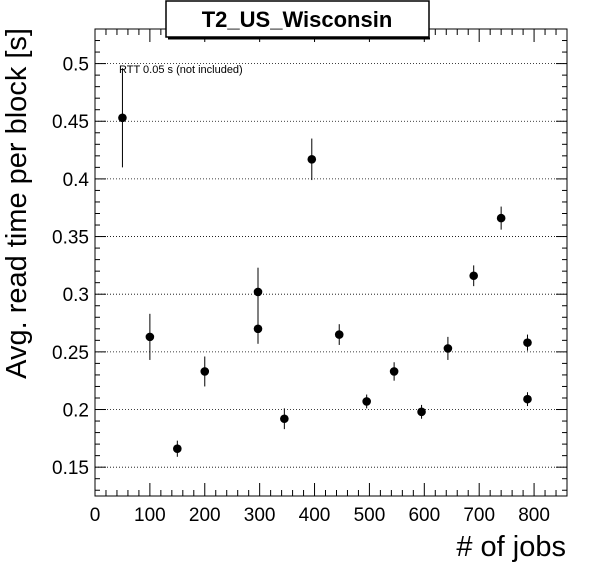 The width and height of the screenshot is (596, 572). I want to click on y-tick-label: 0.45, so click(70, 122).